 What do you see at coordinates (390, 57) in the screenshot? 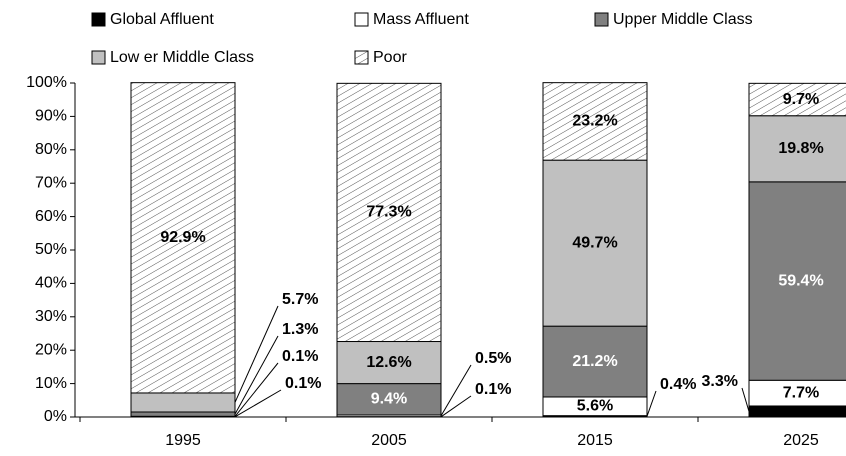
I see `legend-label: Poor` at bounding box center [390, 57].